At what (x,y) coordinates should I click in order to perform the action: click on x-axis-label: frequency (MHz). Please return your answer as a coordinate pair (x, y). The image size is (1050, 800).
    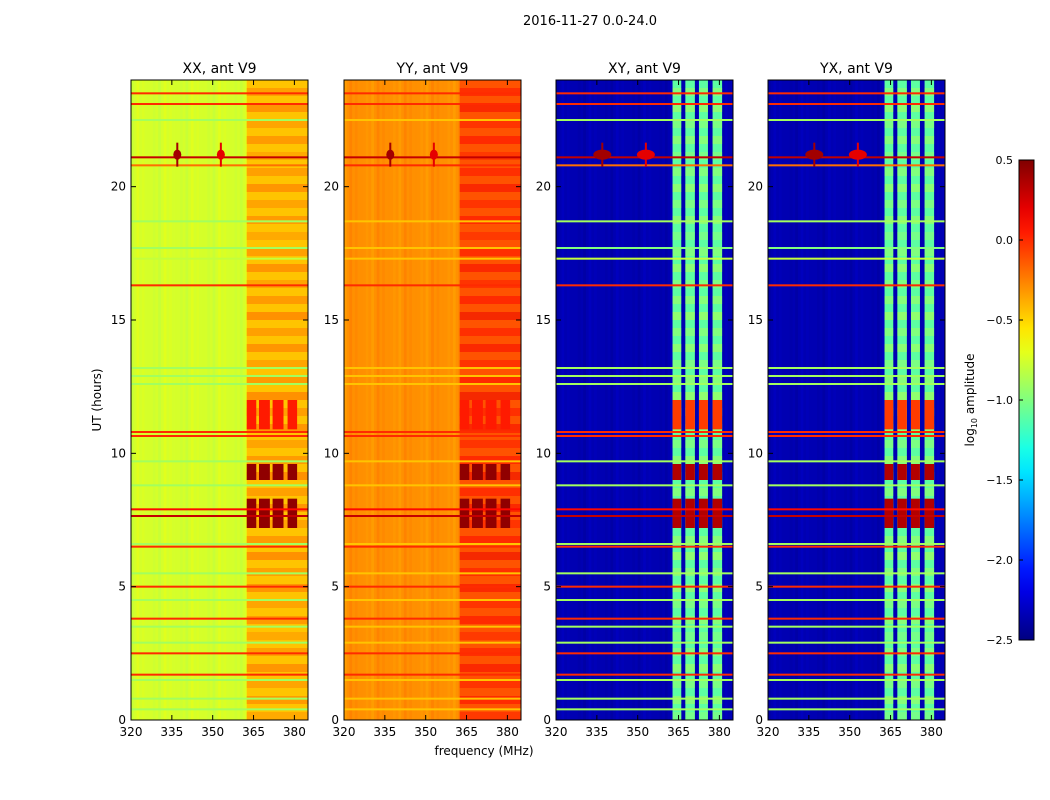
    Looking at the image, I should click on (483, 751).